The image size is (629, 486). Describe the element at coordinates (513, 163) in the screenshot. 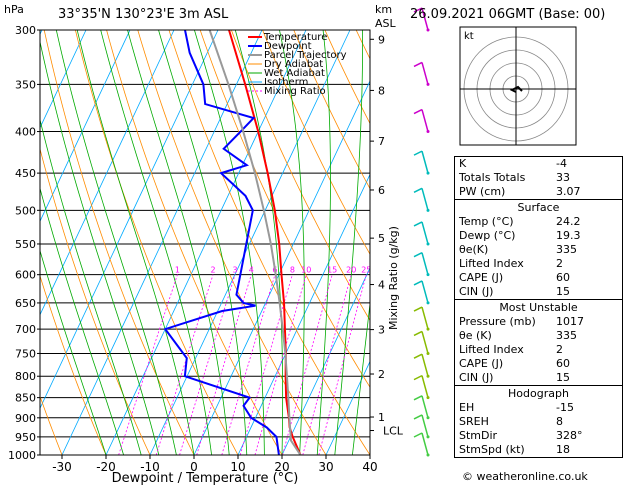

I see `index-row-0: K -4` at that location.